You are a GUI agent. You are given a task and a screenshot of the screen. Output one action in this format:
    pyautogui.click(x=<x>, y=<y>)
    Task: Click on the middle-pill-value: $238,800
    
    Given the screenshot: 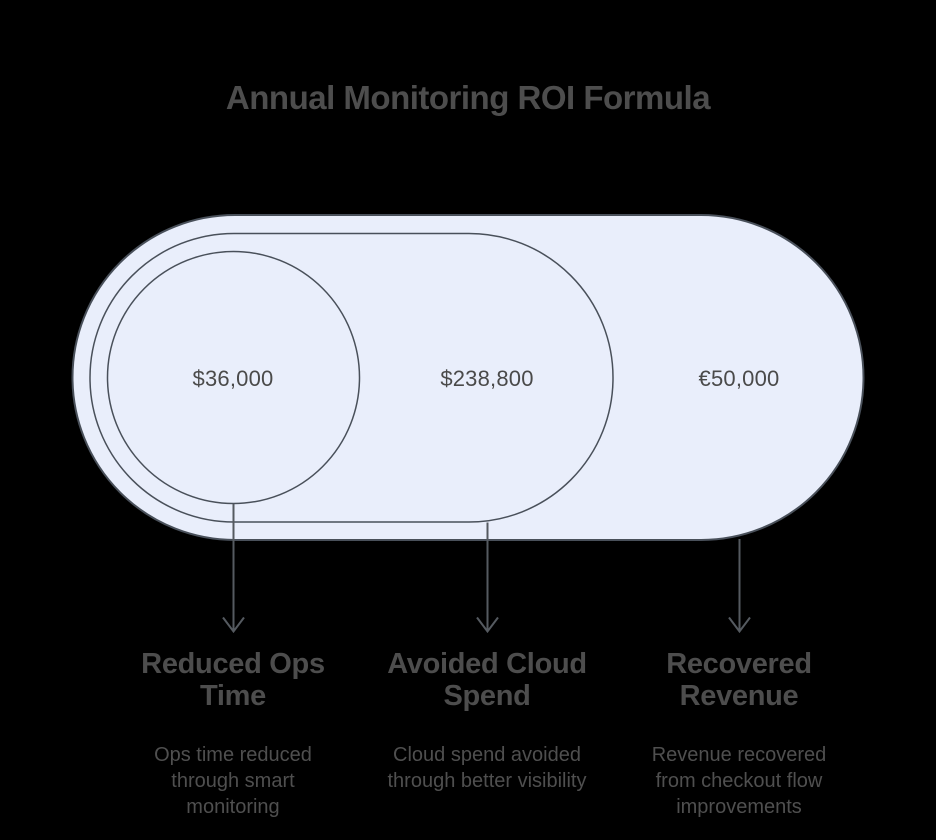 What is the action you would take?
    pyautogui.click(x=487, y=378)
    